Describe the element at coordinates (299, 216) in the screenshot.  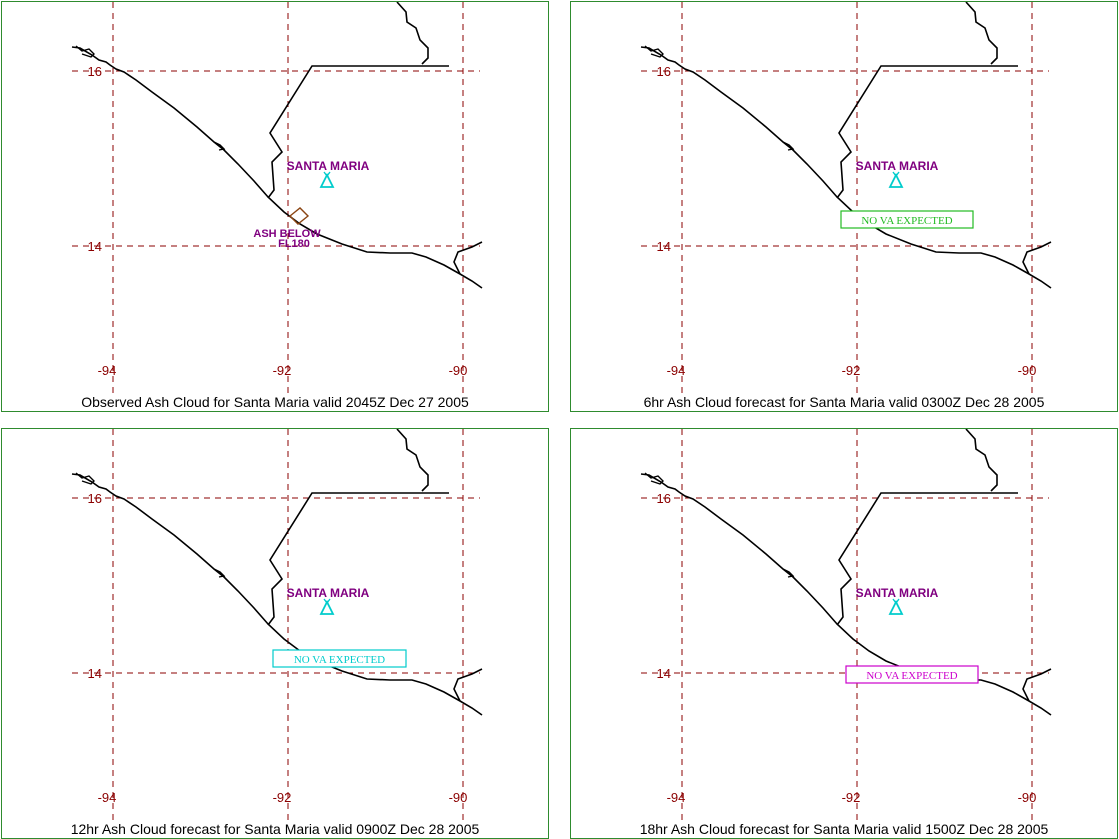
I see `ash-cloud-polygon` at that location.